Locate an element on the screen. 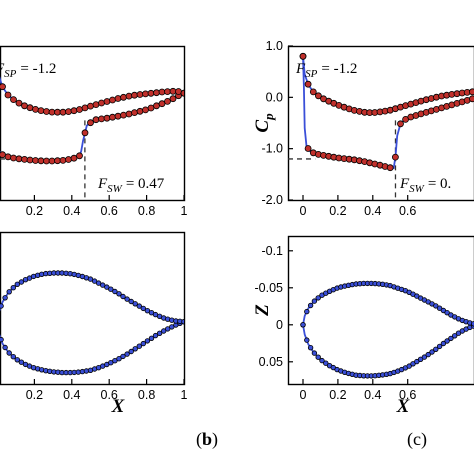 The image size is (474, 474). fsw-annotation: FSW = 0.47 is located at coordinates (131, 185).